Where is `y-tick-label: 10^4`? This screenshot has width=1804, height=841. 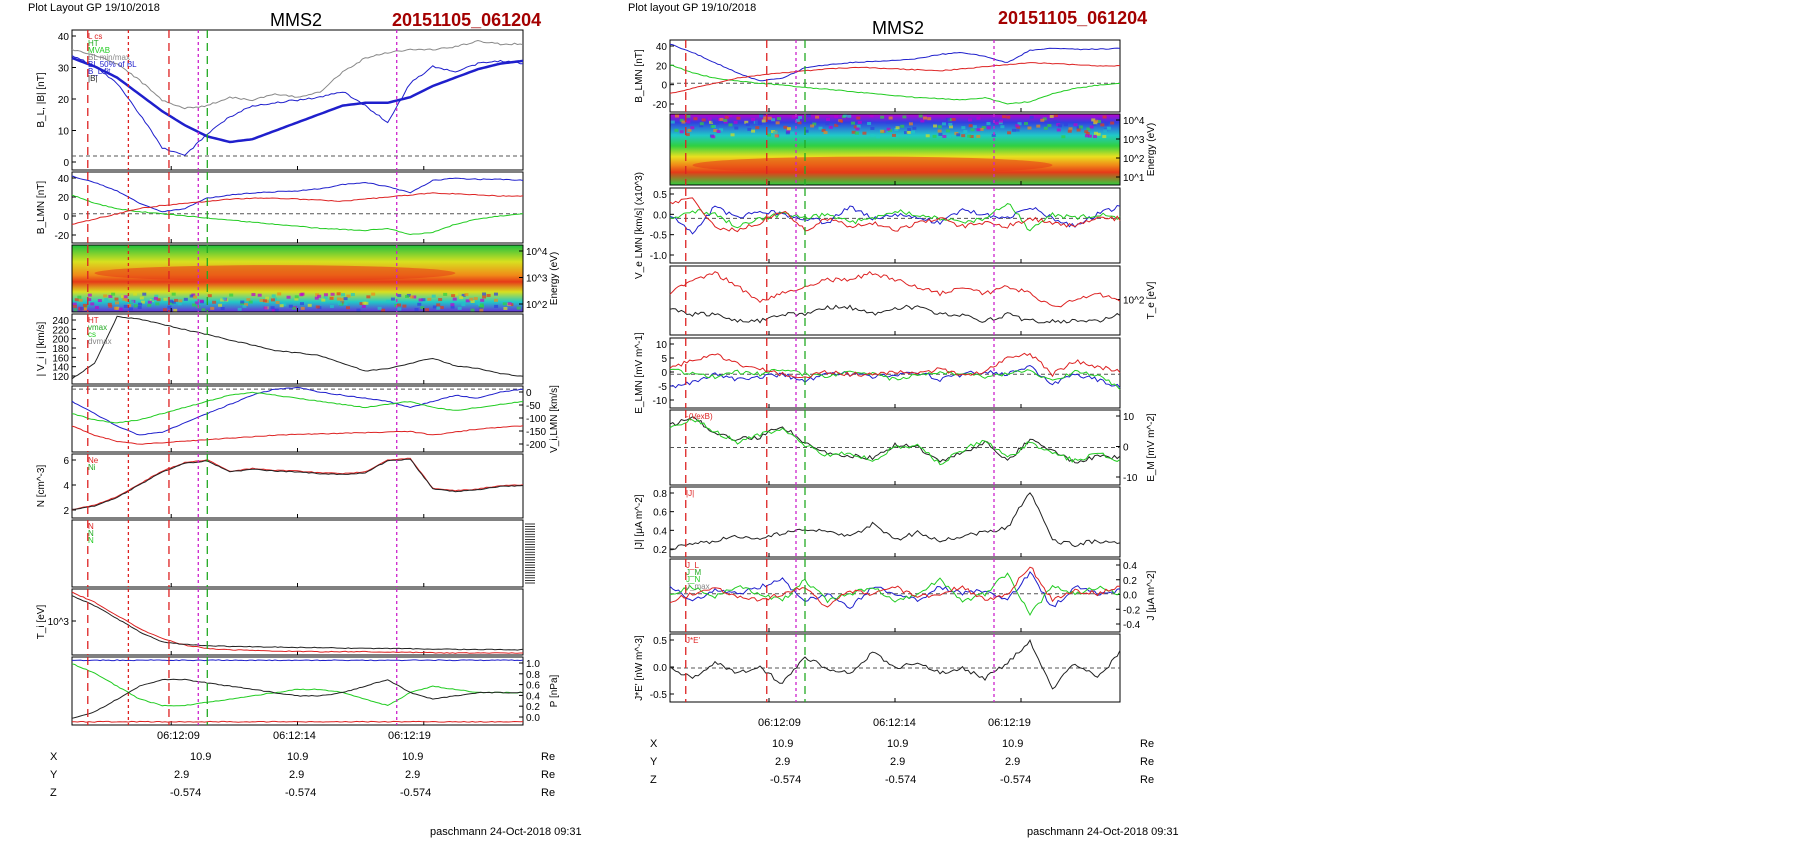 y-tick-label: 10^4 is located at coordinates (1134, 121).